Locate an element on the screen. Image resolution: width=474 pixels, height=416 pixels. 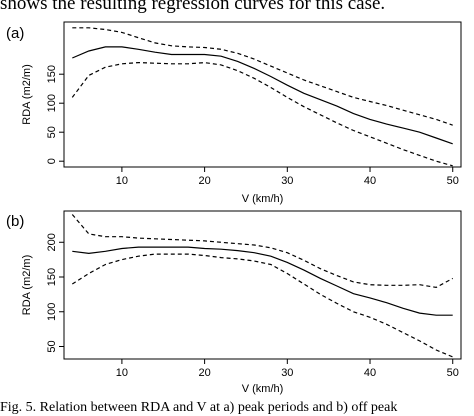
panel-label: (a) is located at coordinates (15, 33).